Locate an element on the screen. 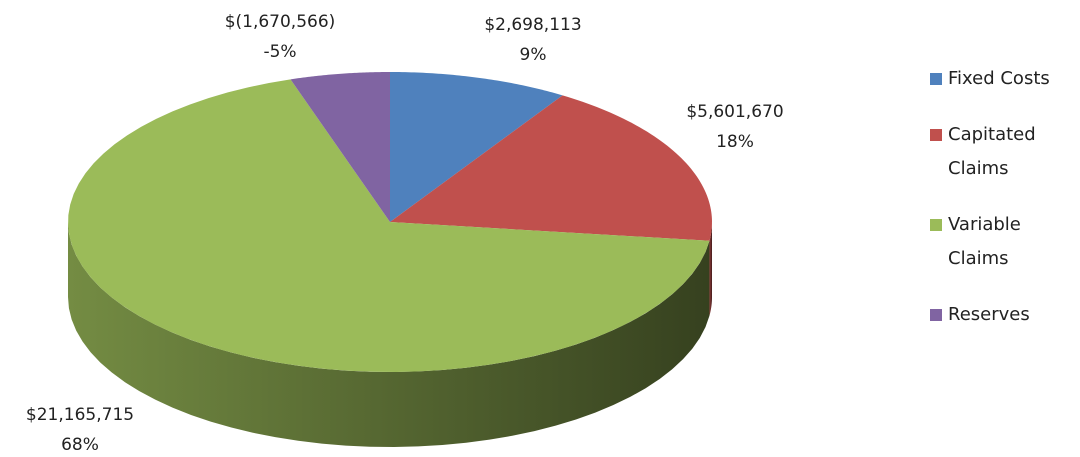 This screenshot has width=1080, height=457. slice-side is located at coordinates (710, 269).